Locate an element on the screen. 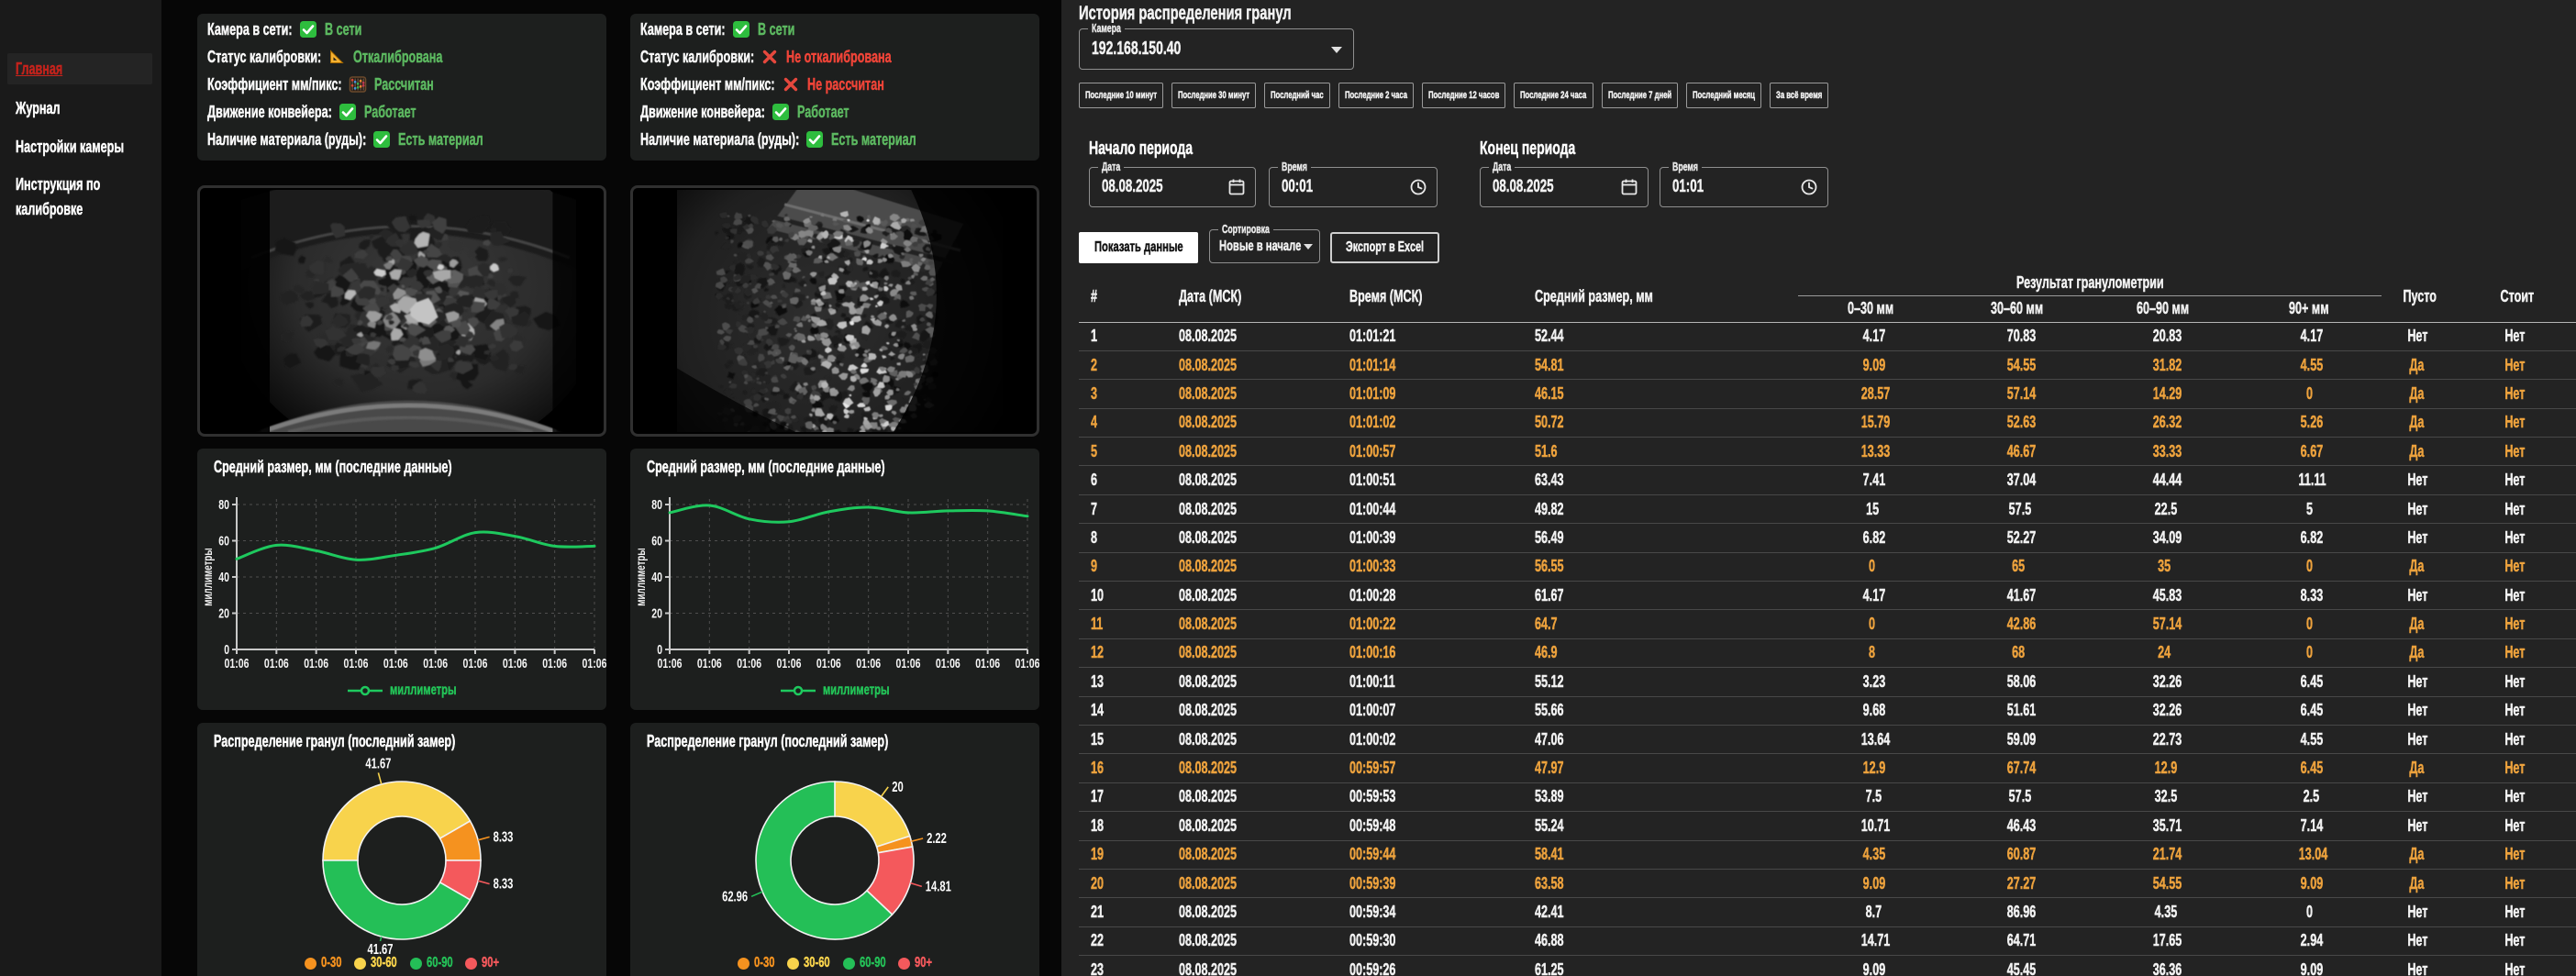  table-cell: 57.14 is located at coordinates (2017, 394).